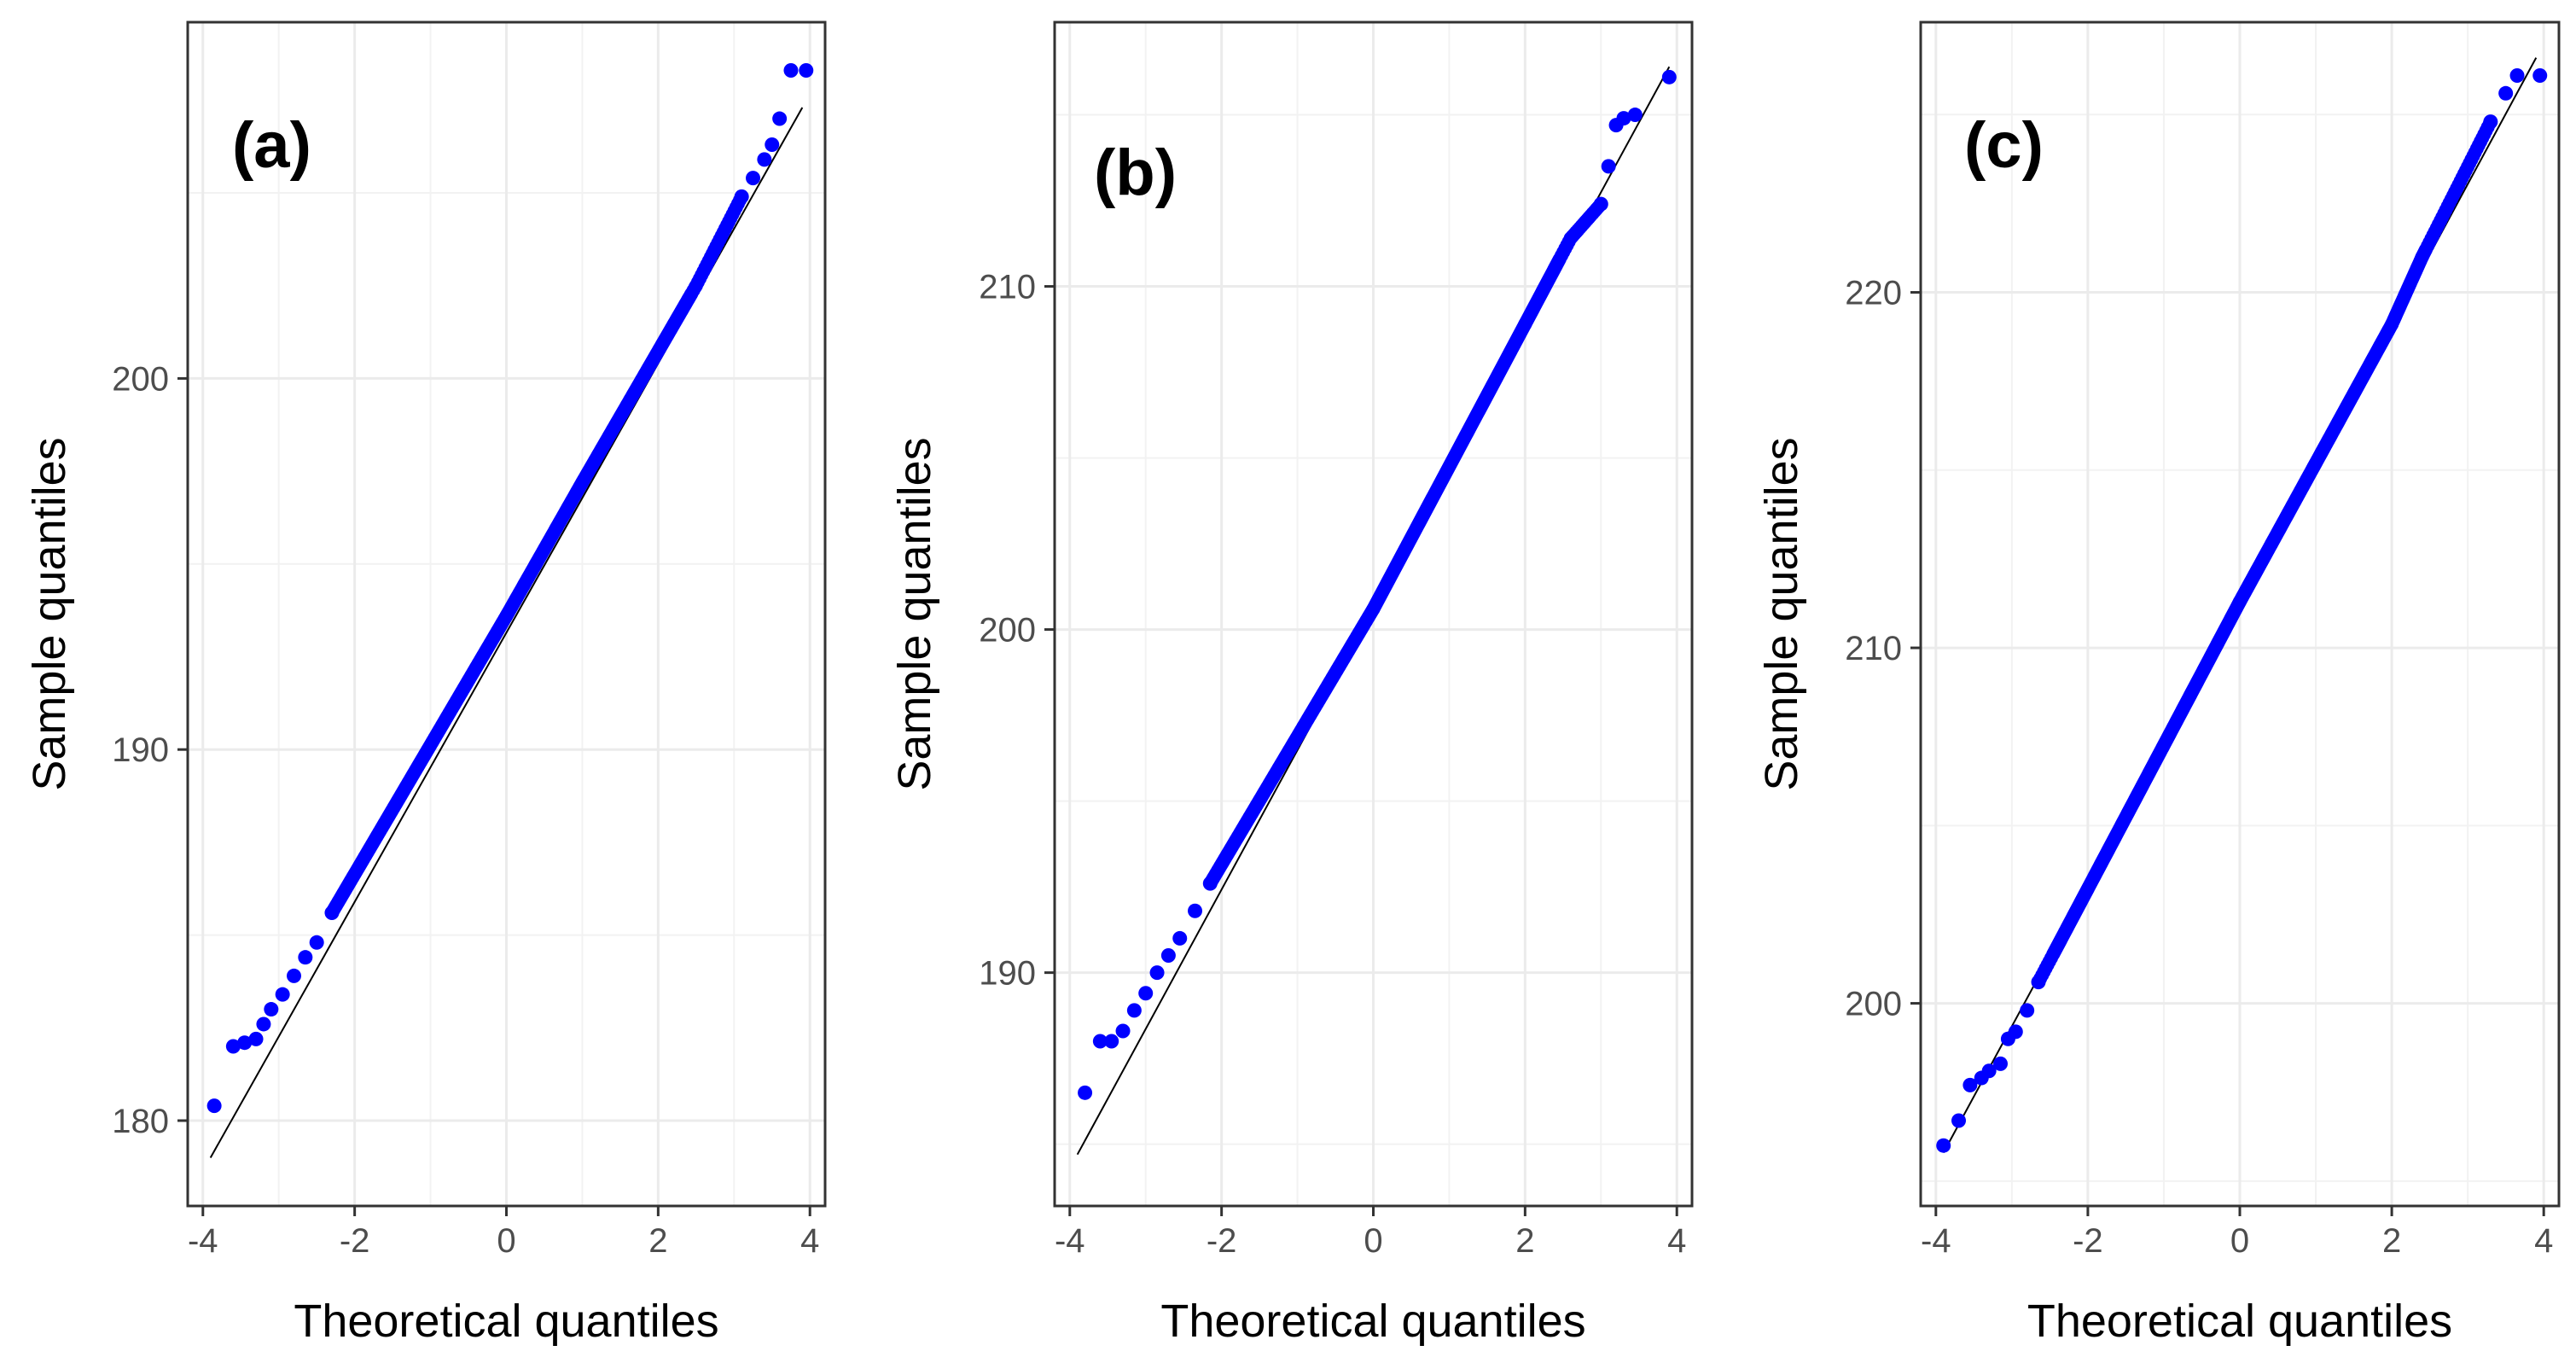 The image size is (2576, 1363). Describe the element at coordinates (2004, 145) in the screenshot. I see `panel-c-label: (c)` at that location.